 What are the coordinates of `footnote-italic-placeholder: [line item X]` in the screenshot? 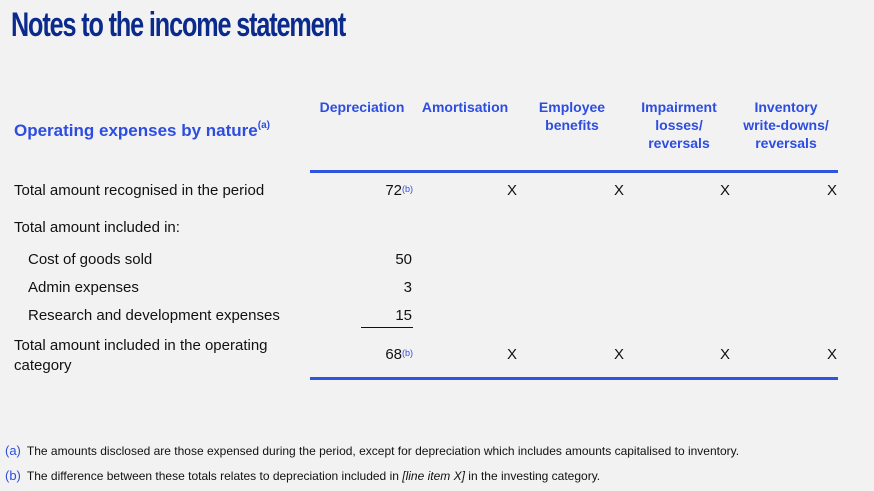 It's located at (433, 476).